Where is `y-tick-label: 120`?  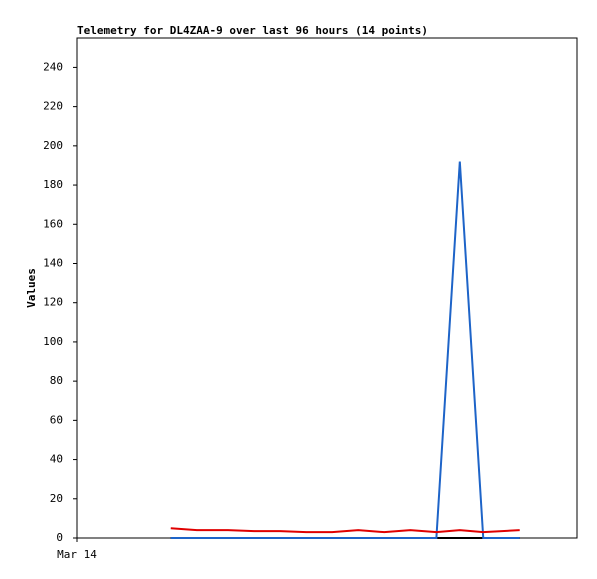 y-tick-label: 120 is located at coordinates (53, 302).